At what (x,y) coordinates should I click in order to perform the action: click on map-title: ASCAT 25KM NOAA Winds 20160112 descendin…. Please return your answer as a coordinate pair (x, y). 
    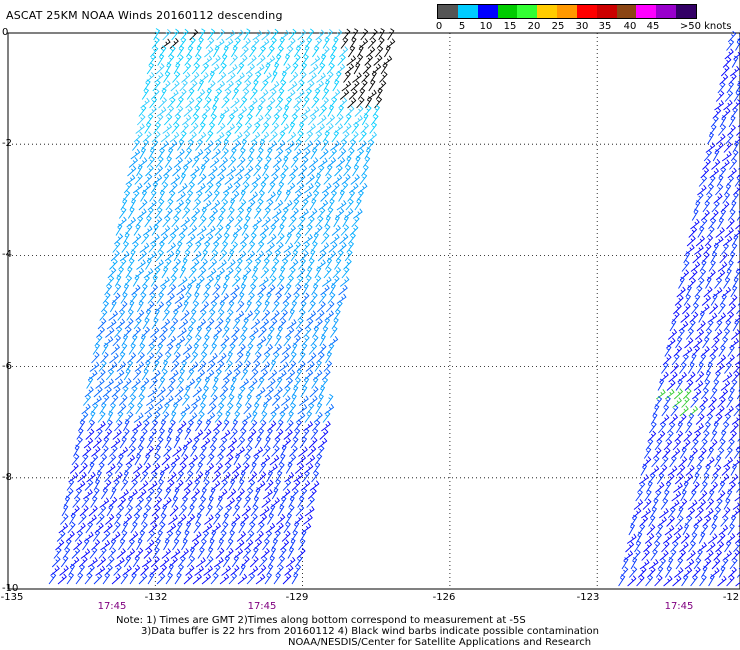
    Looking at the image, I should click on (144, 15).